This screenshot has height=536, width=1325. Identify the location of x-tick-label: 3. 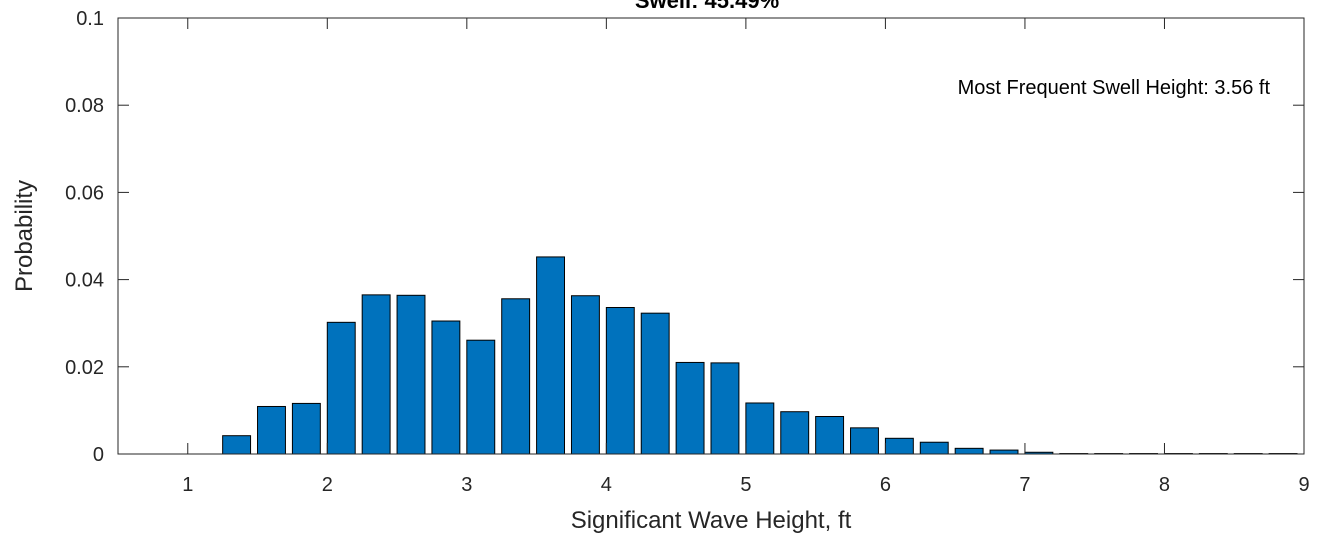
(466, 485).